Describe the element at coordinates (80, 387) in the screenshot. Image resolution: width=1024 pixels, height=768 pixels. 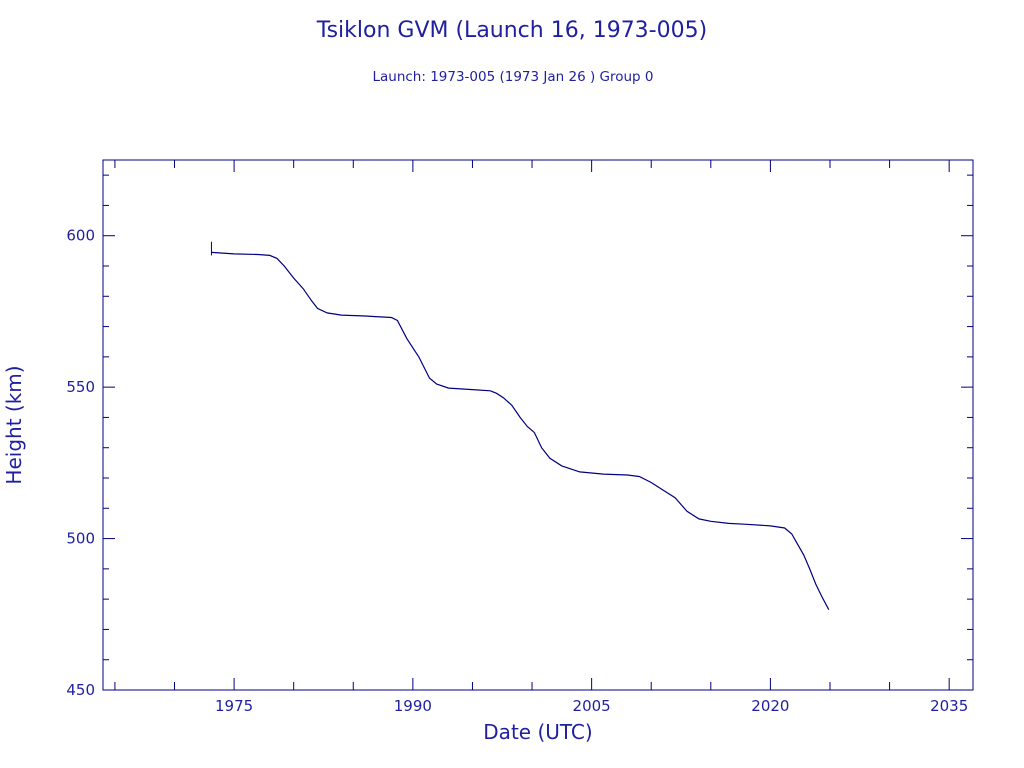
I see `y-tick-label: 550` at that location.